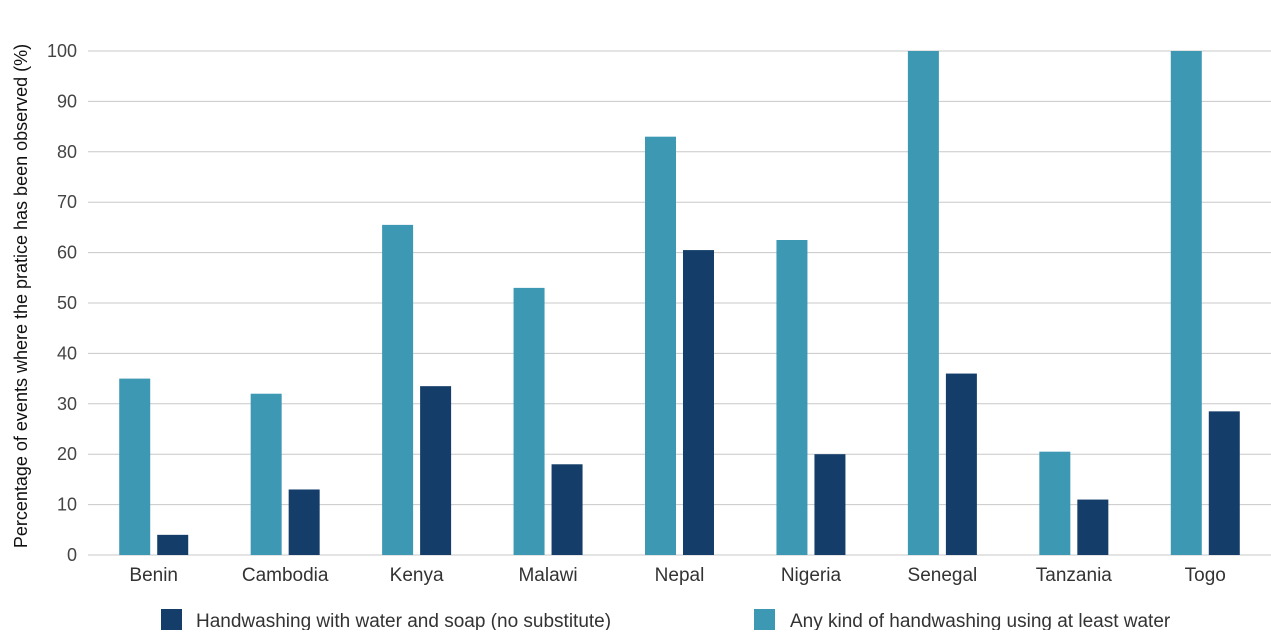 The height and width of the screenshot is (635, 1271). I want to click on y-tick-label: 100, so click(62, 51).